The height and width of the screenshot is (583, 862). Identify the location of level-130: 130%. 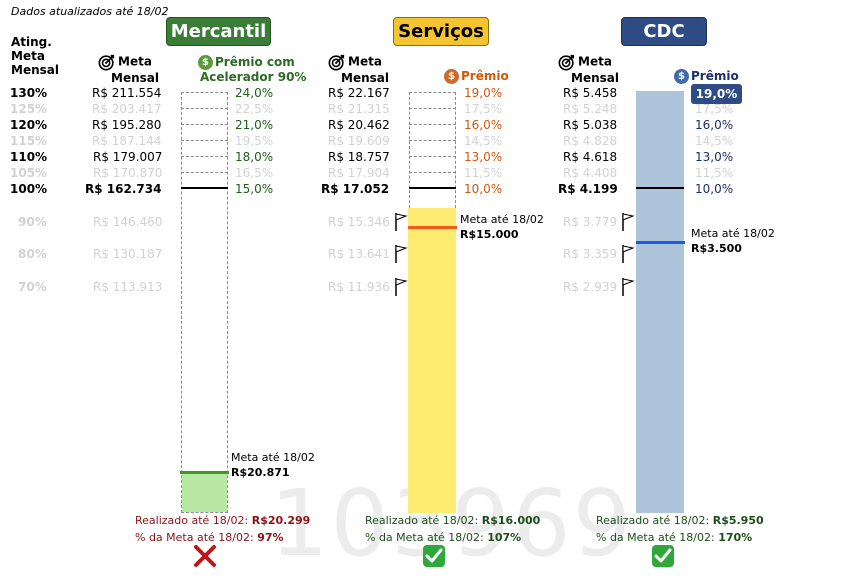
(29, 93).